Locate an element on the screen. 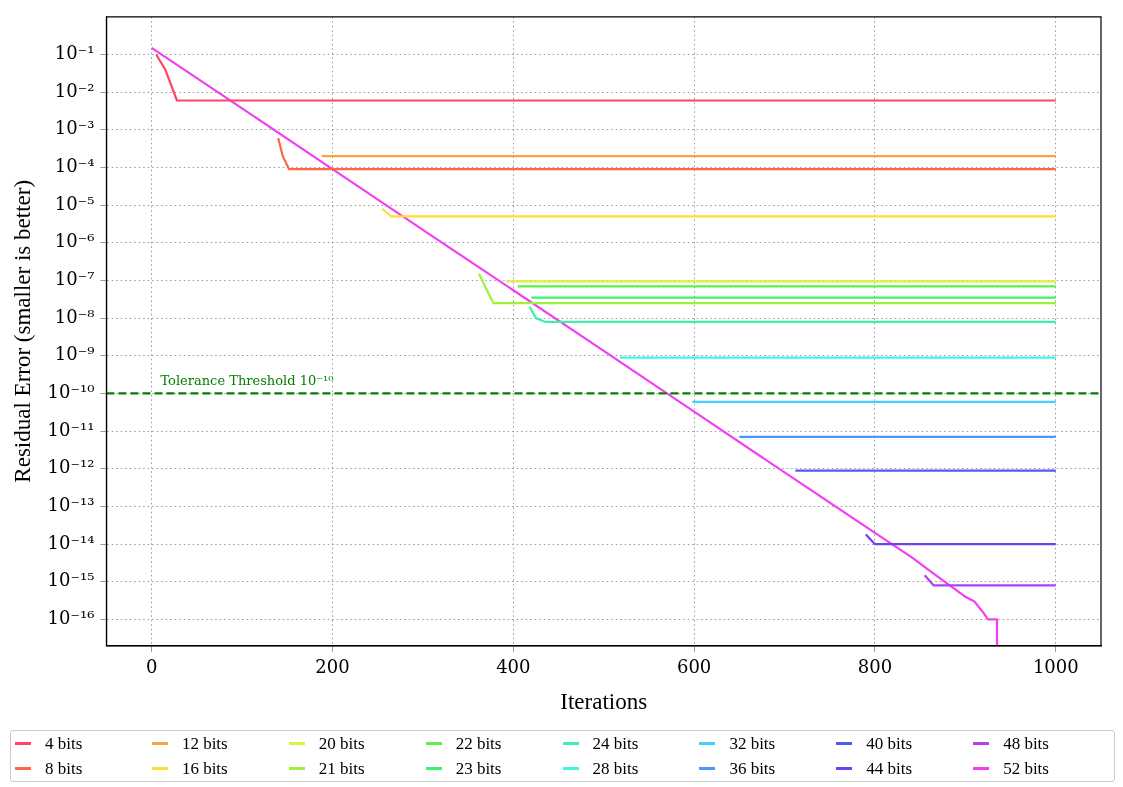  y-tick-label: 10⁻⁷ is located at coordinates (74, 279).